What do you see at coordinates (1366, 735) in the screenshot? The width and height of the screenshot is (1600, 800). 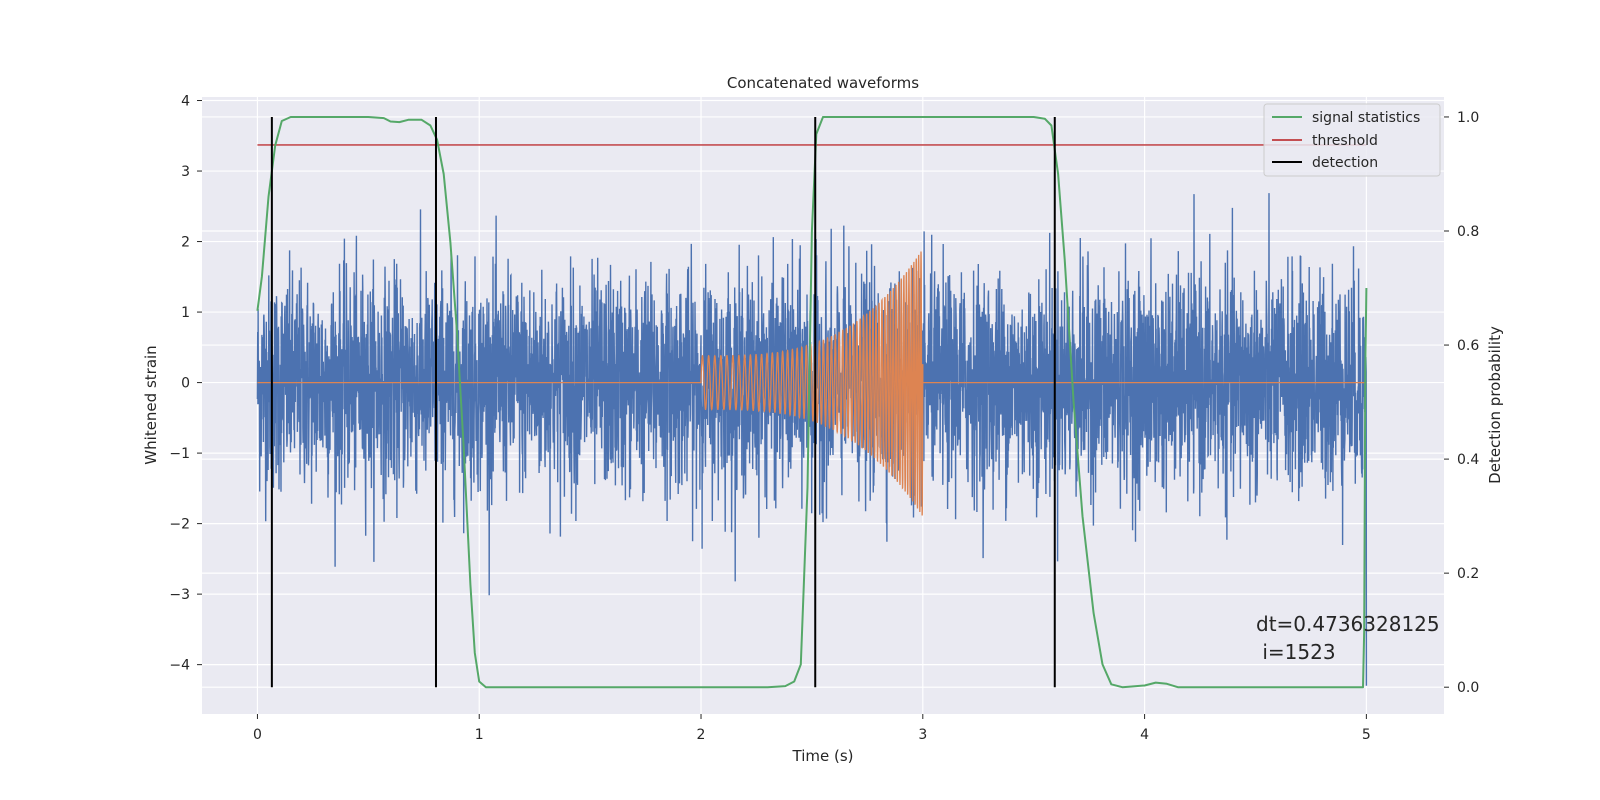 I see `x-tick-label-5: 5` at bounding box center [1366, 735].